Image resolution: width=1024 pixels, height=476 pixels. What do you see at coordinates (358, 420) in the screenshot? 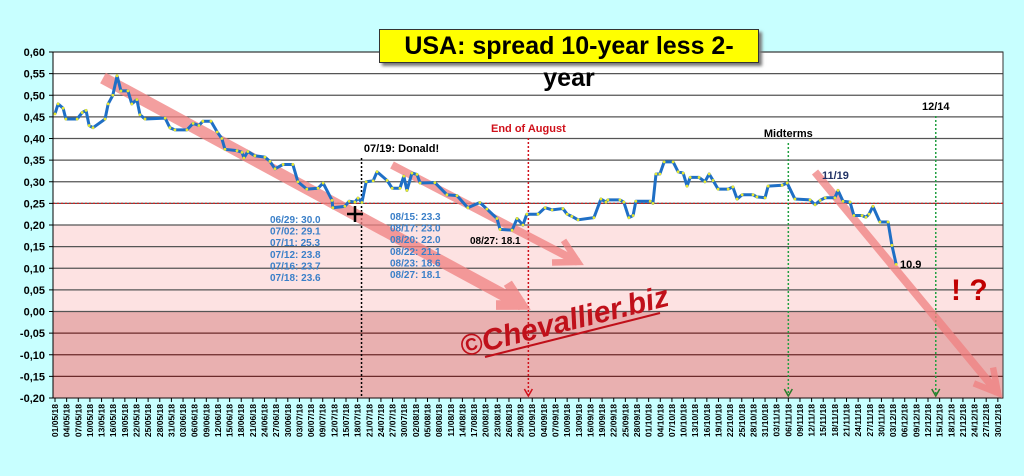
I see `x-tick-label: 18/07/18` at bounding box center [358, 420].